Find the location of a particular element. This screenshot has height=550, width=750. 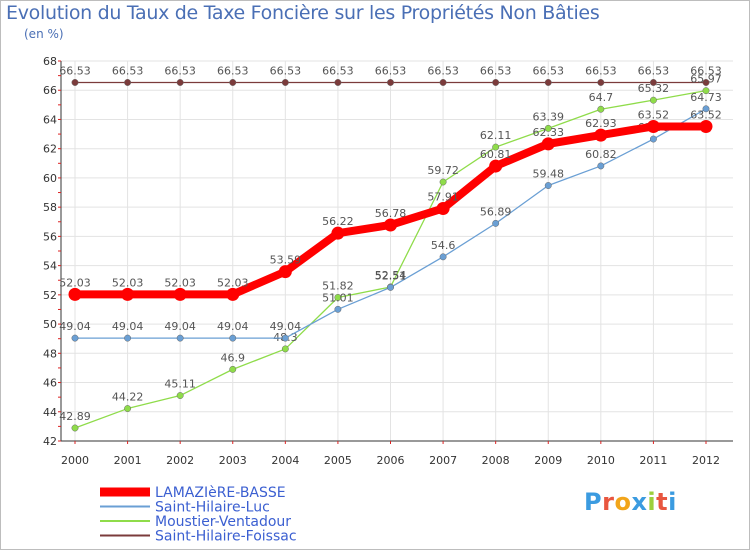

y-tick-label: 52 is located at coordinates (50, 295).